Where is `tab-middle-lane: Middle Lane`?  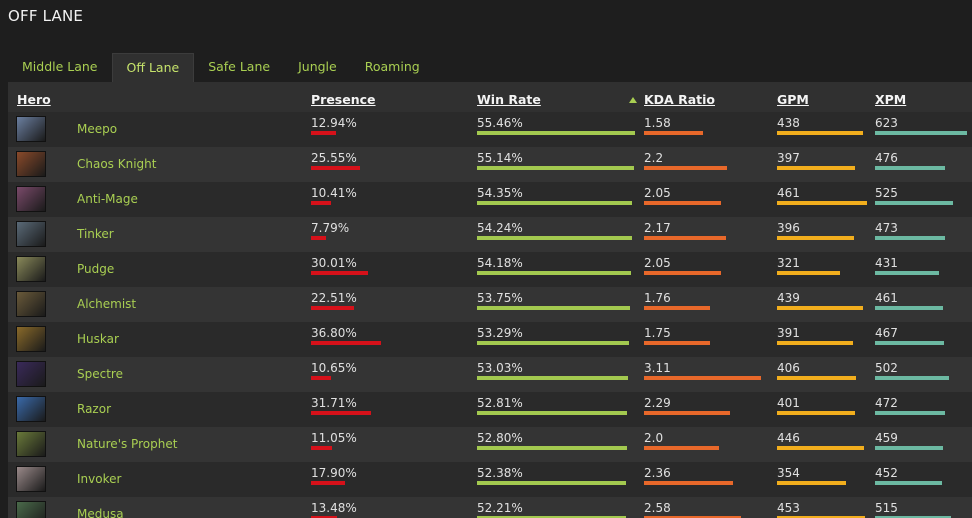 tab-middle-lane: Middle Lane is located at coordinates (60, 66).